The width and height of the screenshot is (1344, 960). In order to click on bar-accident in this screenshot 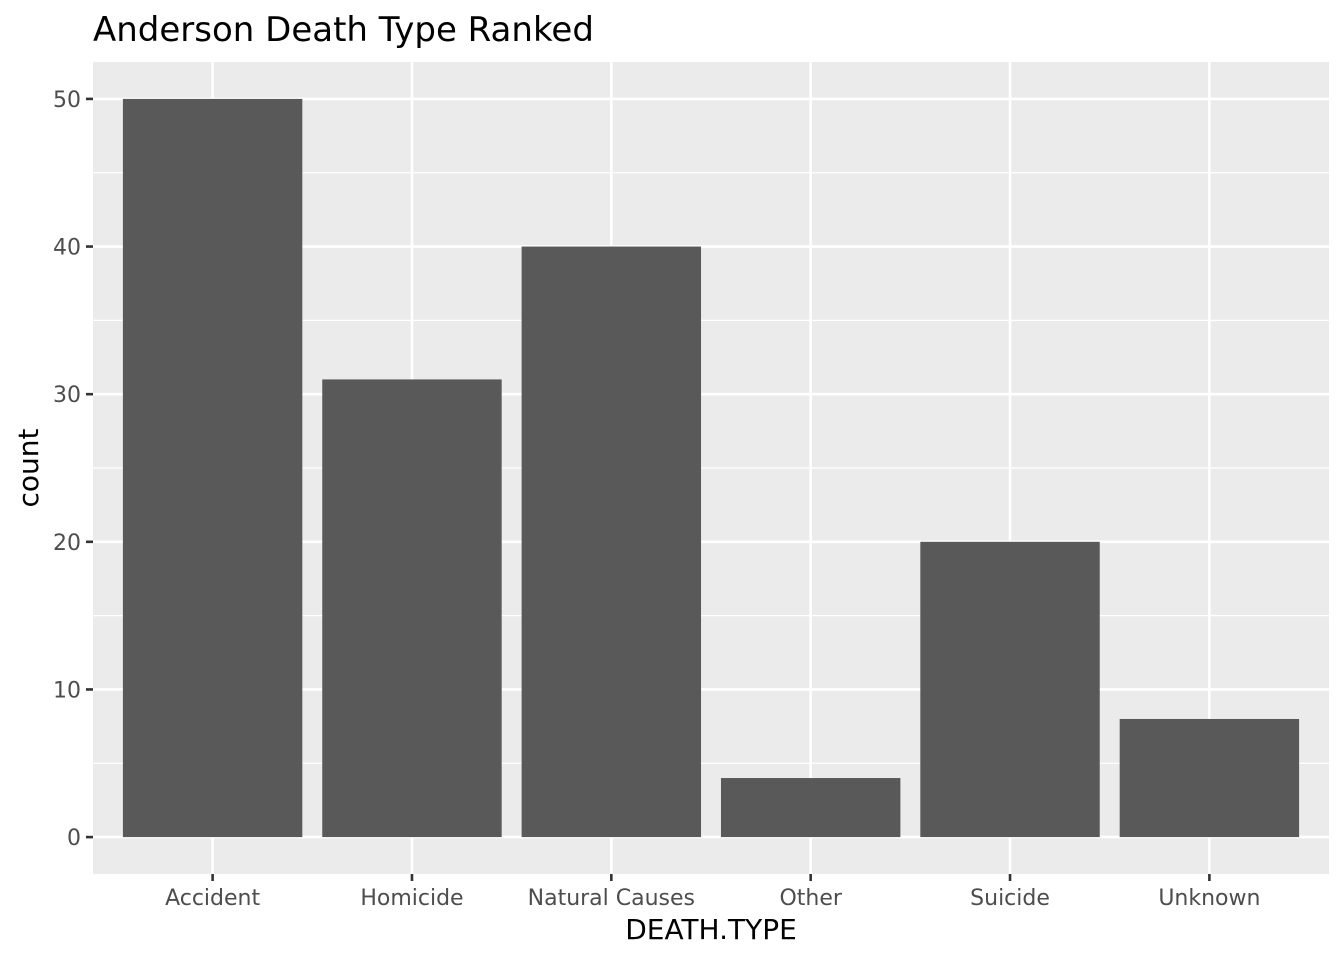, I will do `click(212, 468)`.